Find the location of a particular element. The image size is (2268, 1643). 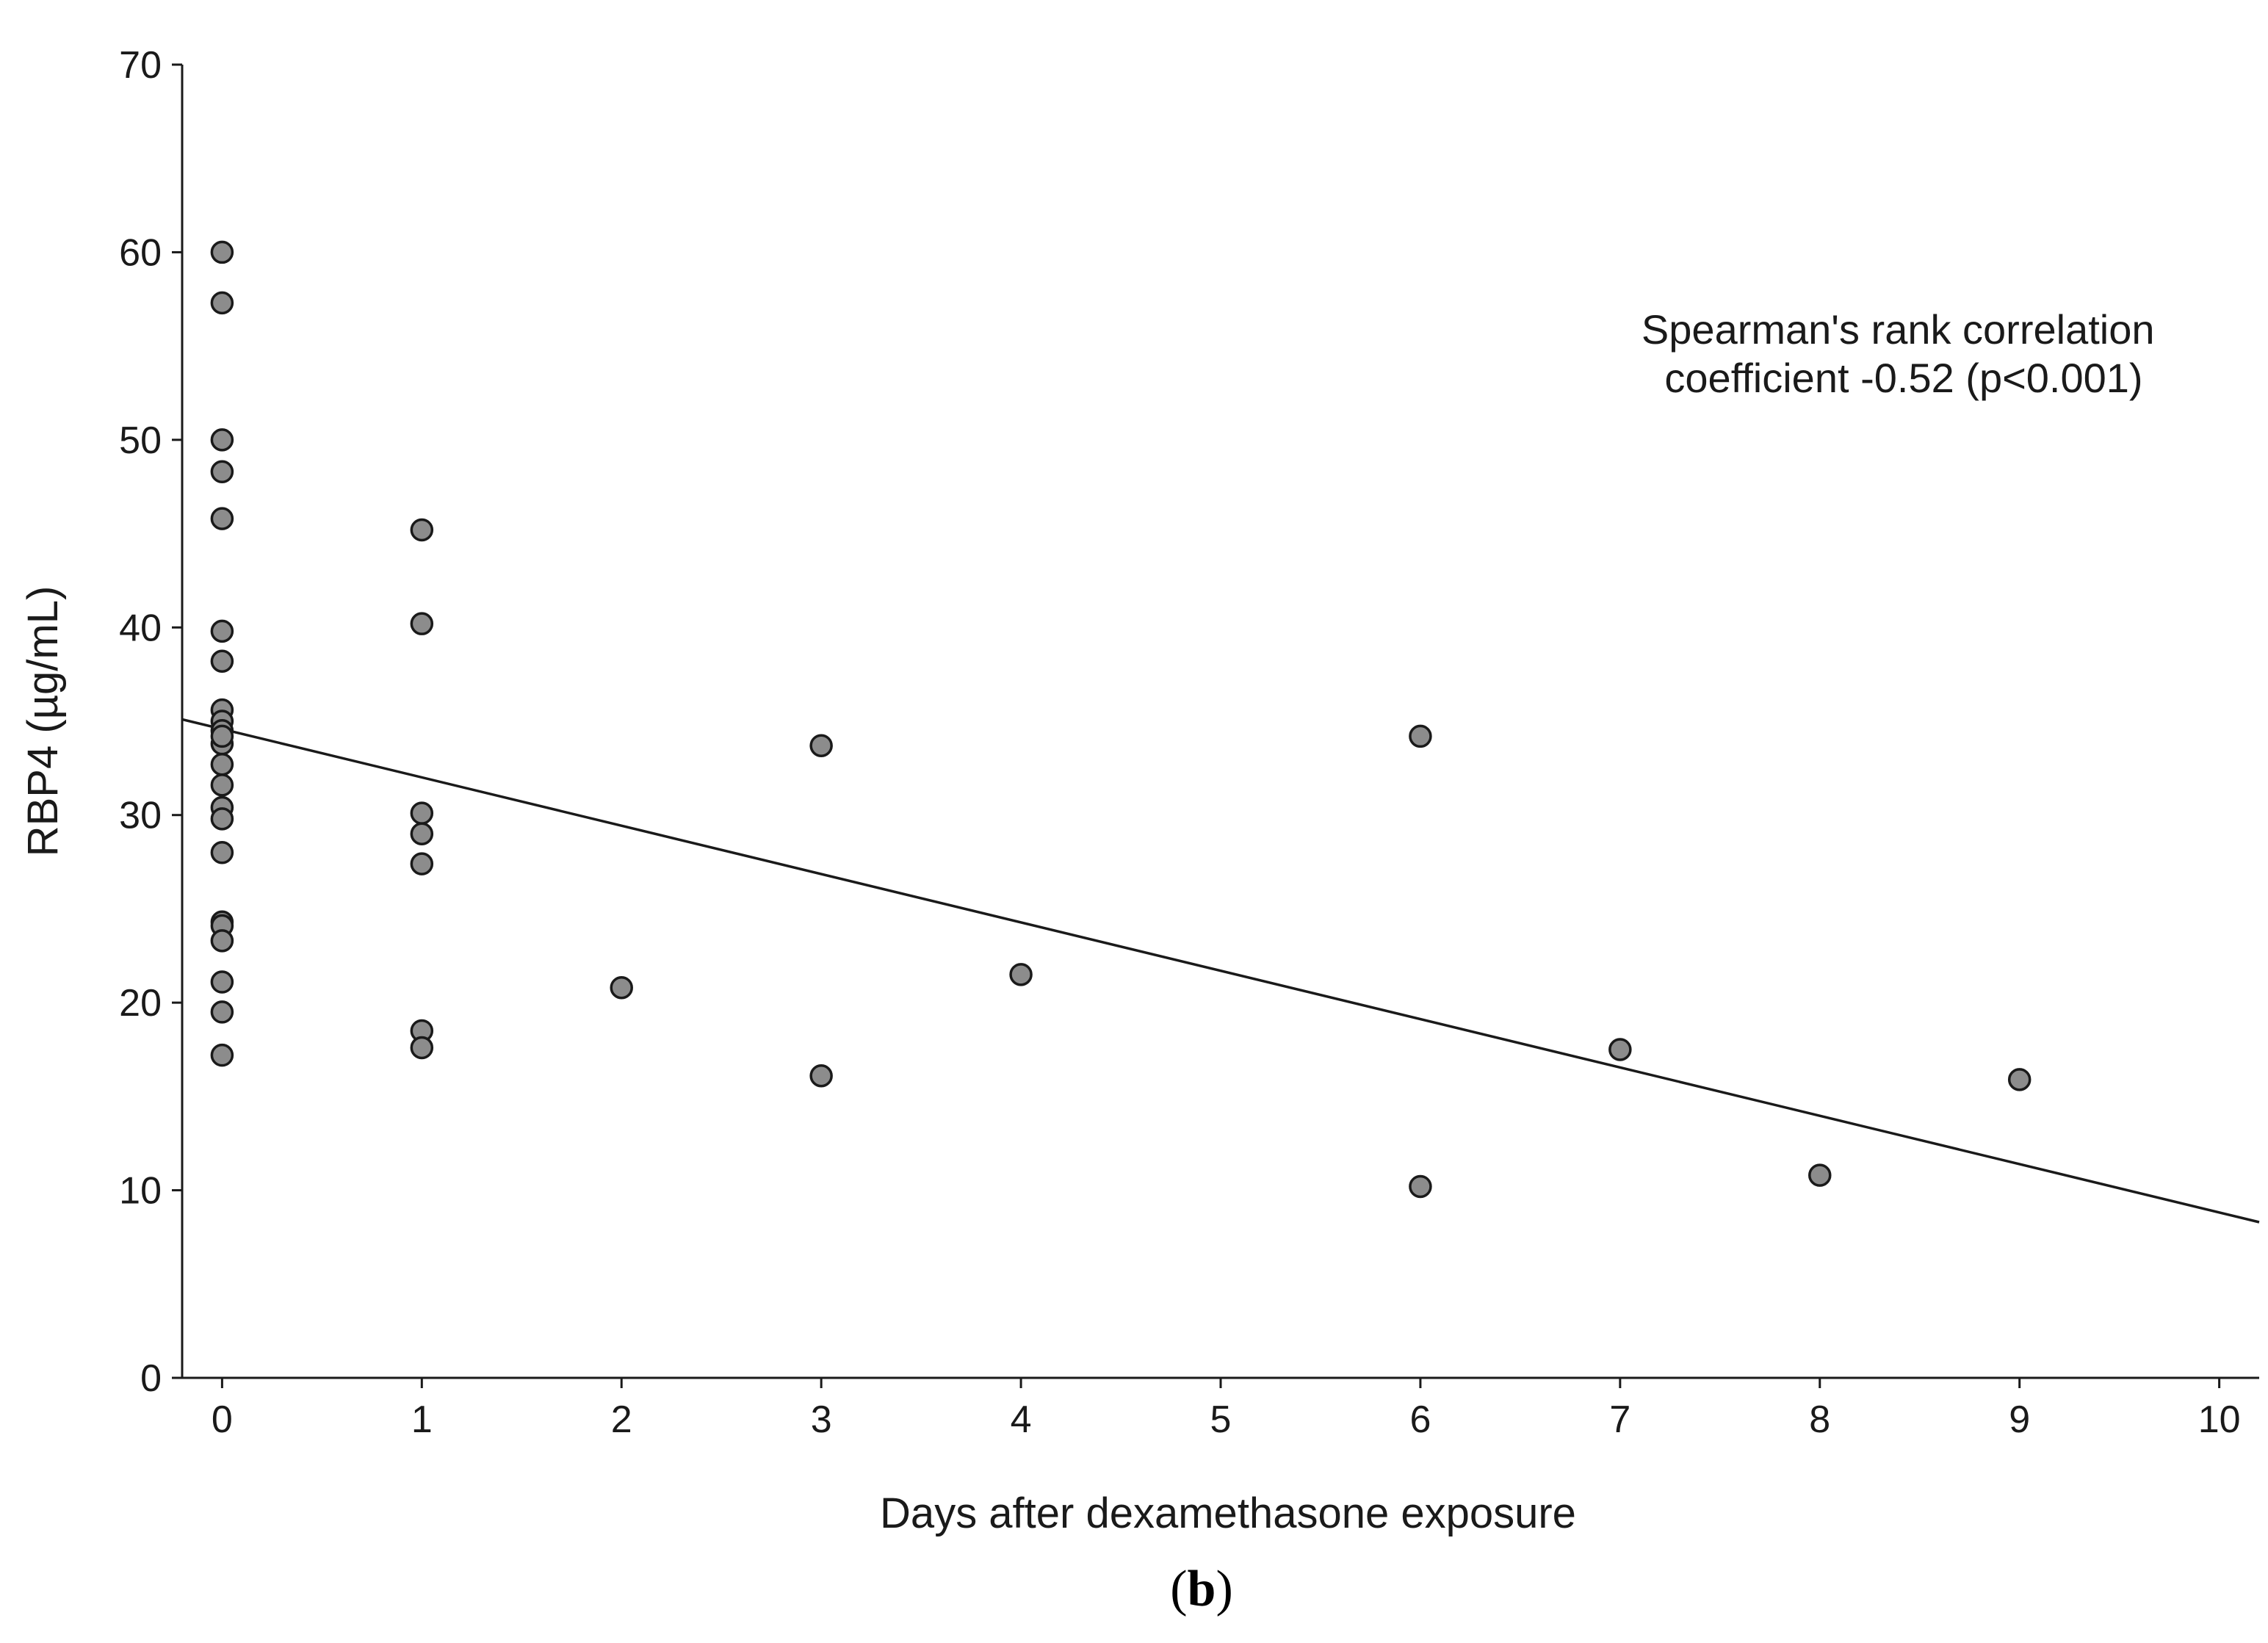

x-tick-label: 0 is located at coordinates (222, 1419).